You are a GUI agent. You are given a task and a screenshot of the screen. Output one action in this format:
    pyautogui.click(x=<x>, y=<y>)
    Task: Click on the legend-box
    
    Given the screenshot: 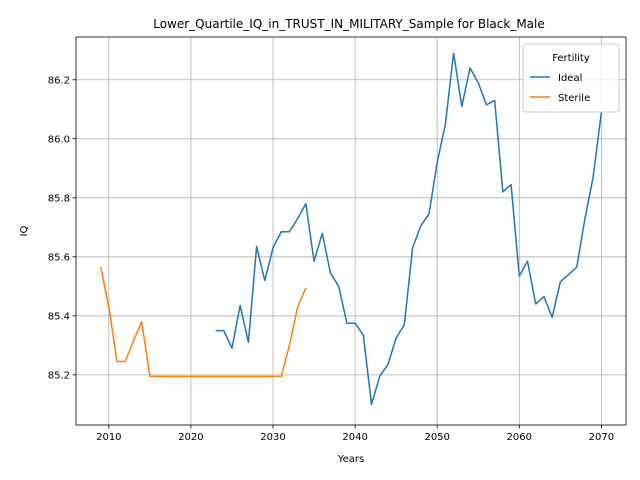 What is the action you would take?
    pyautogui.click(x=571, y=78)
    